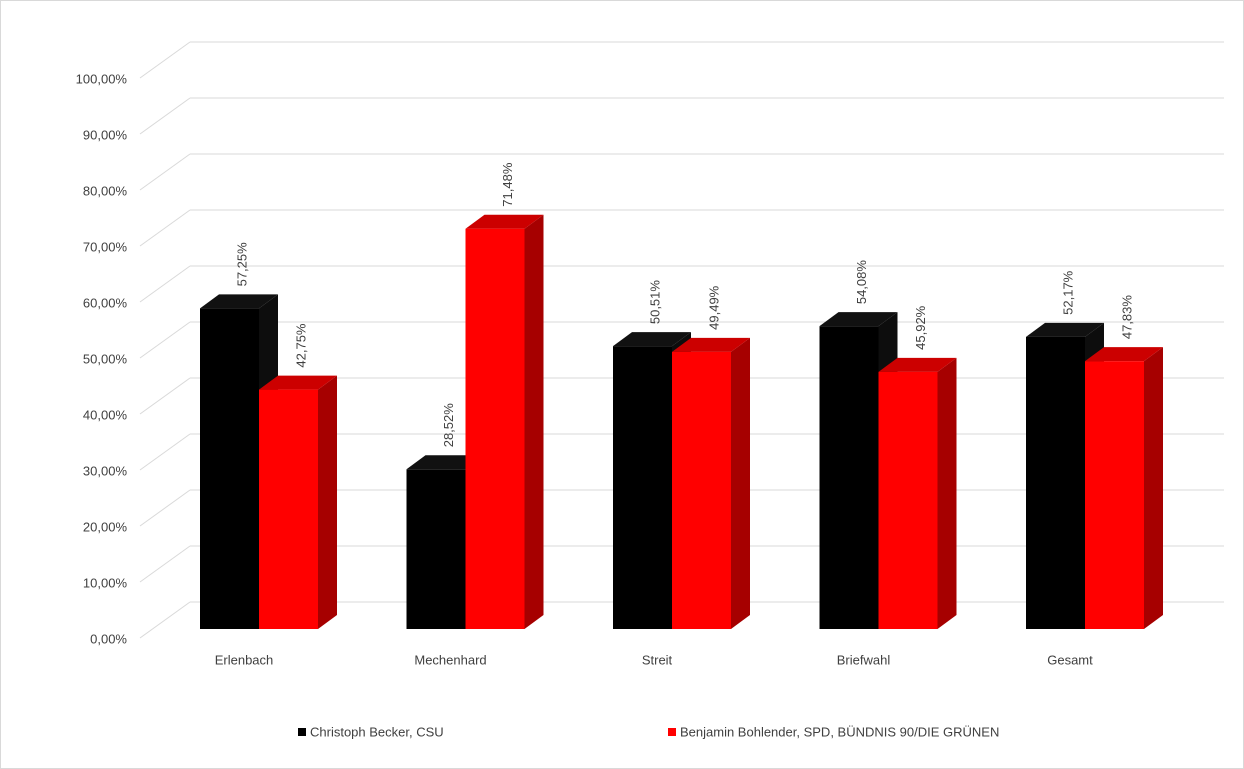  I want to click on y-tick-label: 10,00%, so click(105, 582).